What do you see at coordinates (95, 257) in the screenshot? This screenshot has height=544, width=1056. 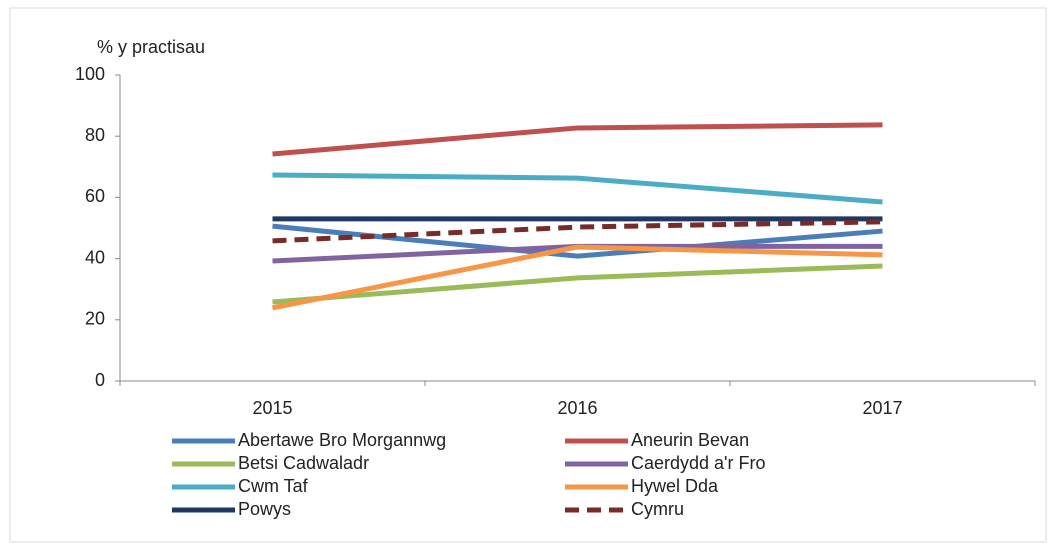 I see `y-tick-label: 40` at bounding box center [95, 257].